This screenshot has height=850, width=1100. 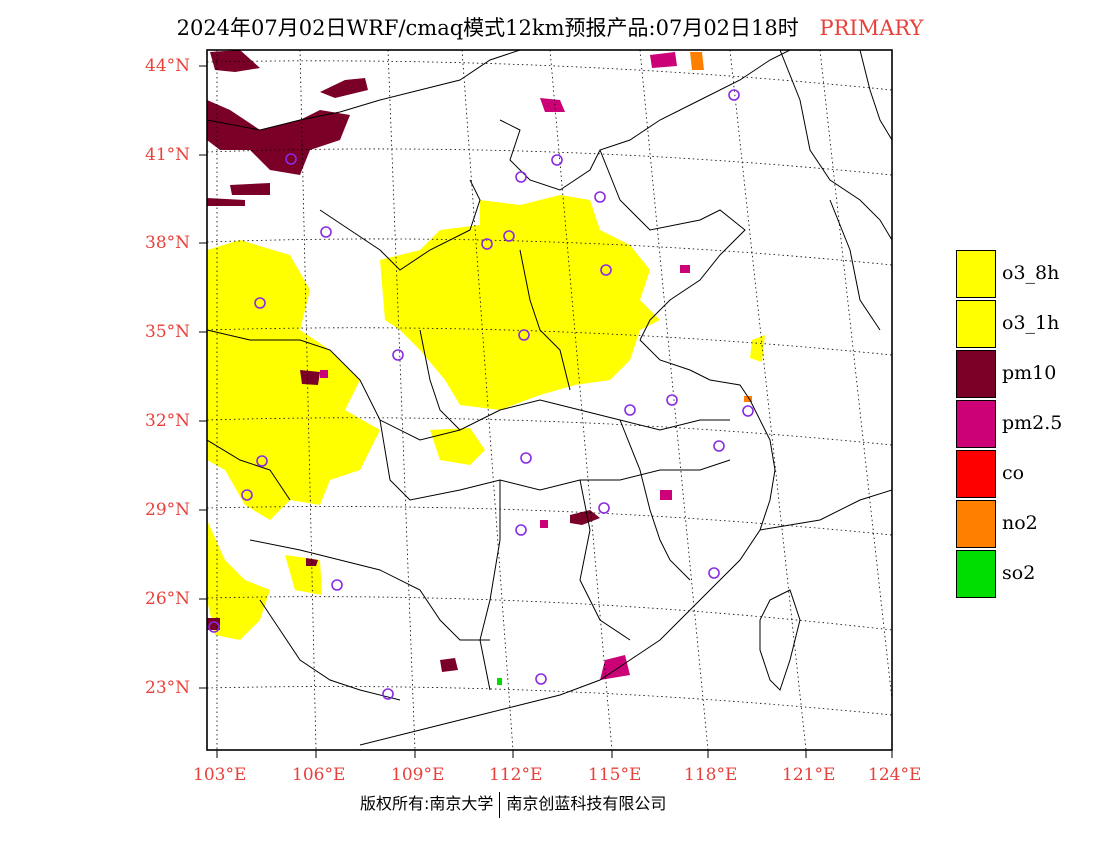 I want to click on lat-label-35: 35°N, so click(x=168, y=332).